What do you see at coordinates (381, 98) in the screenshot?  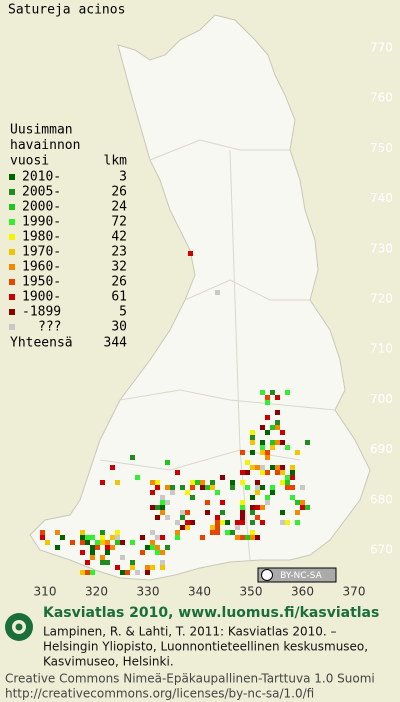 I see `y-grid-label: 760` at bounding box center [381, 98].